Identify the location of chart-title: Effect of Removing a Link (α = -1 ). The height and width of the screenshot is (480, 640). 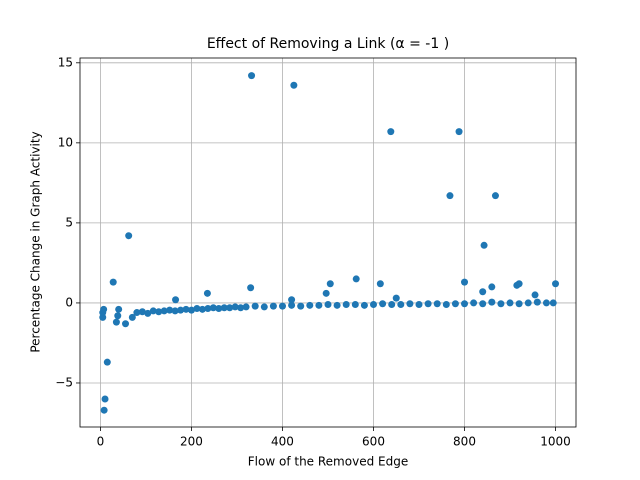
(328, 44).